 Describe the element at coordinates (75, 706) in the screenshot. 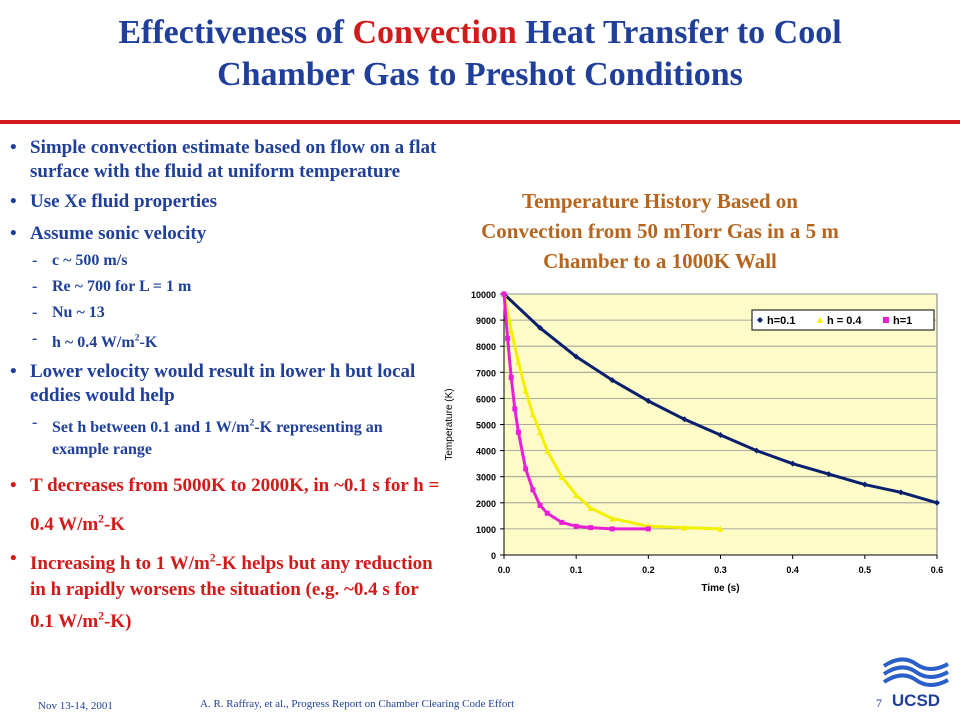

I see `footer-date: Nov 13-14, 2001` at that location.